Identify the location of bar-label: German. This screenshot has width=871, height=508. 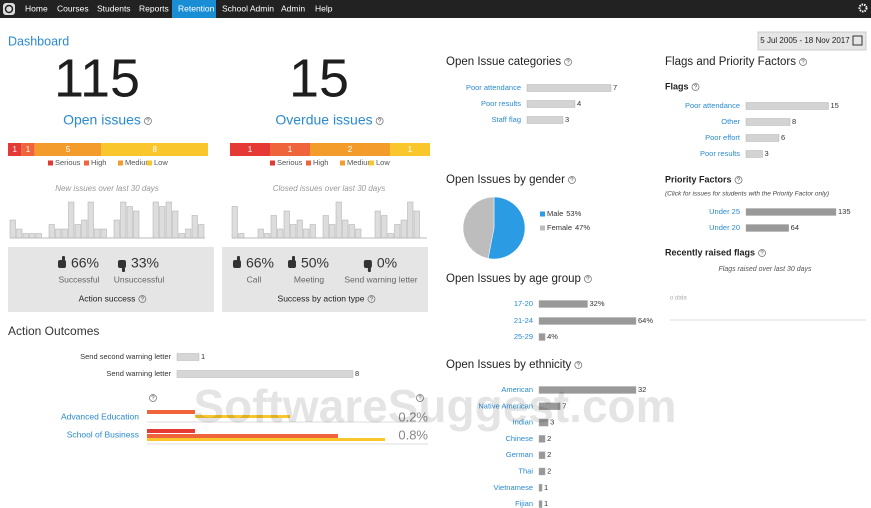
(519, 454).